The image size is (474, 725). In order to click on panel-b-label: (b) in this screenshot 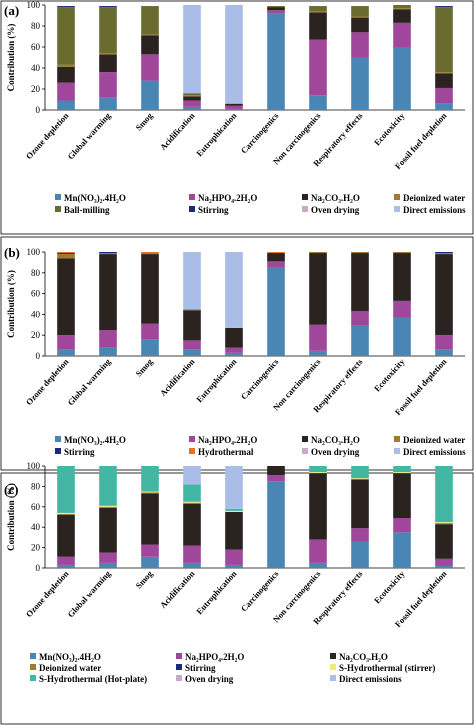, I will do `click(12, 252)`.